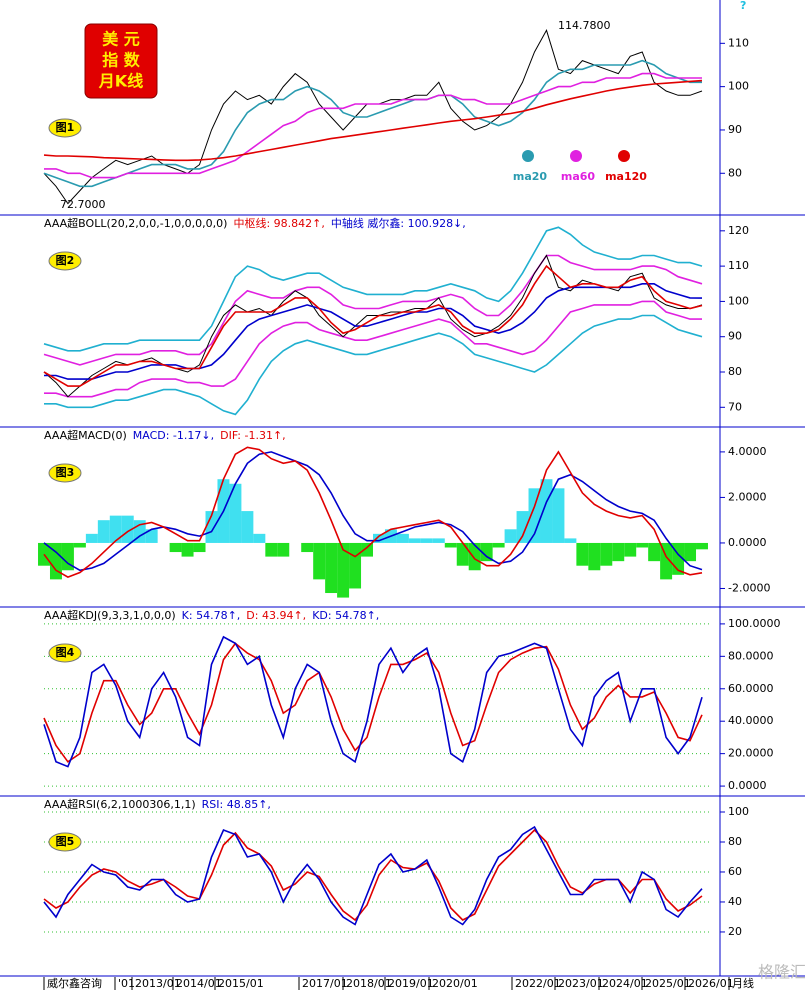 The height and width of the screenshot is (990, 805). I want to click on annotation: 72.7000, so click(83, 204).